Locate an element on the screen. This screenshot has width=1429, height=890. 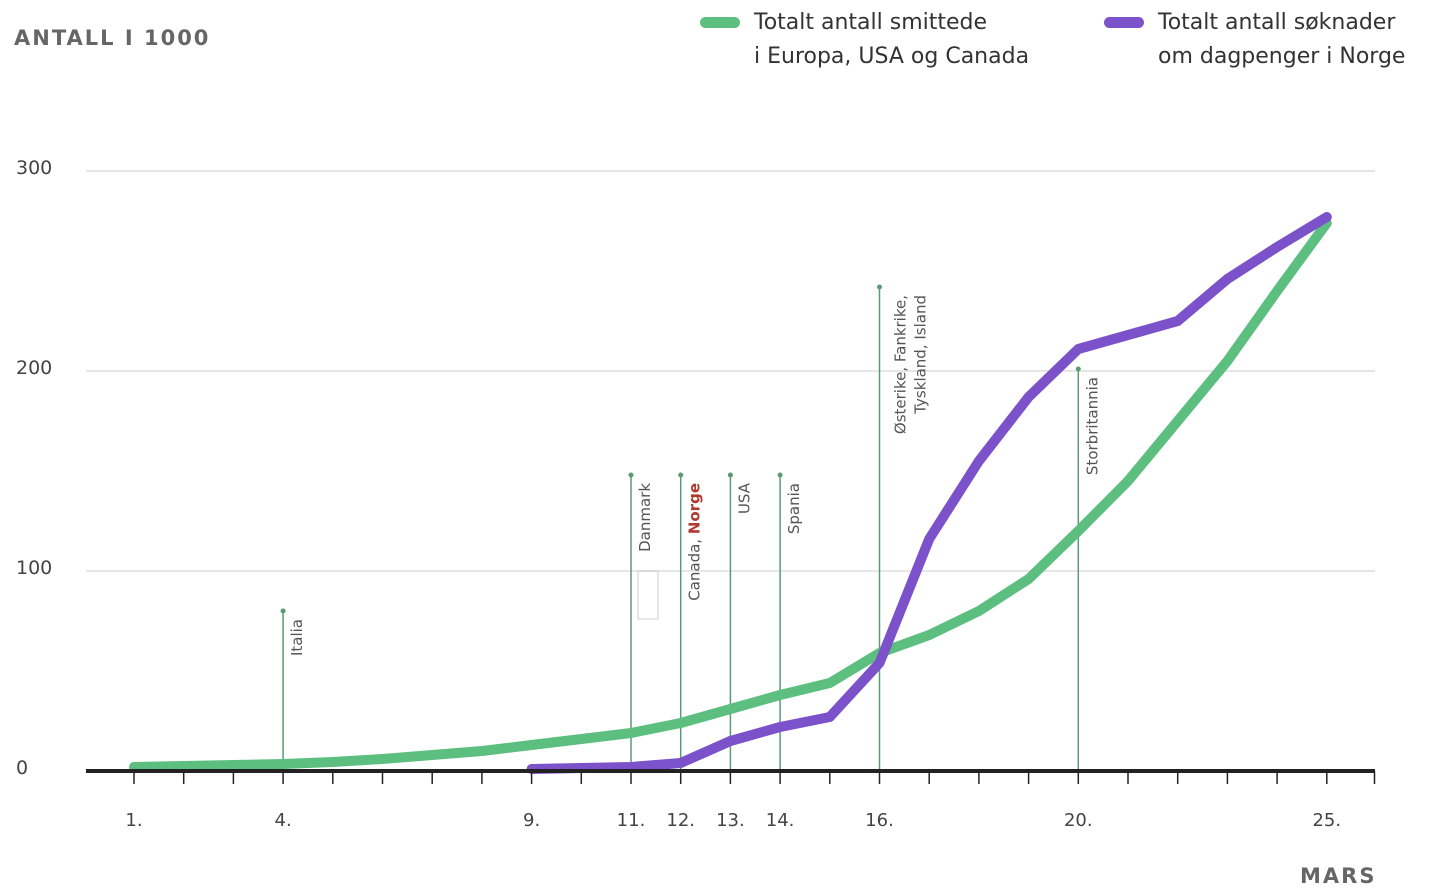
legend-purple-line2: om dagpenger i Norge is located at coordinates (1282, 56).